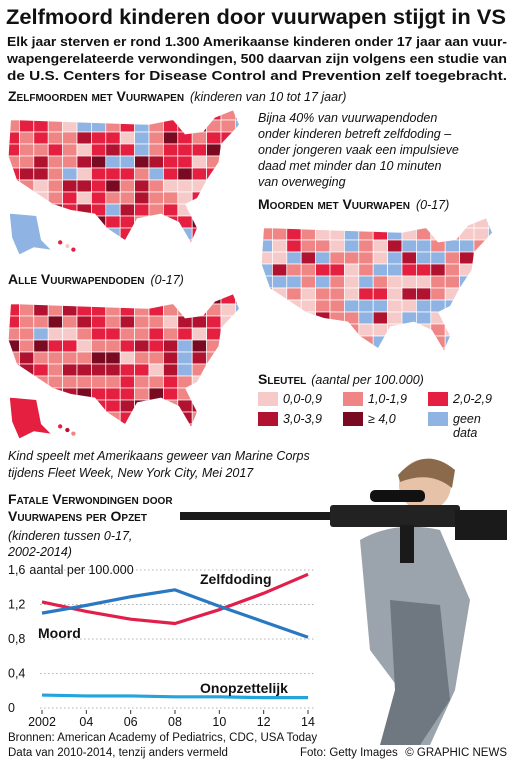 This screenshot has height=765, width=515. I want to click on x-tick-label: 14, so click(308, 722).